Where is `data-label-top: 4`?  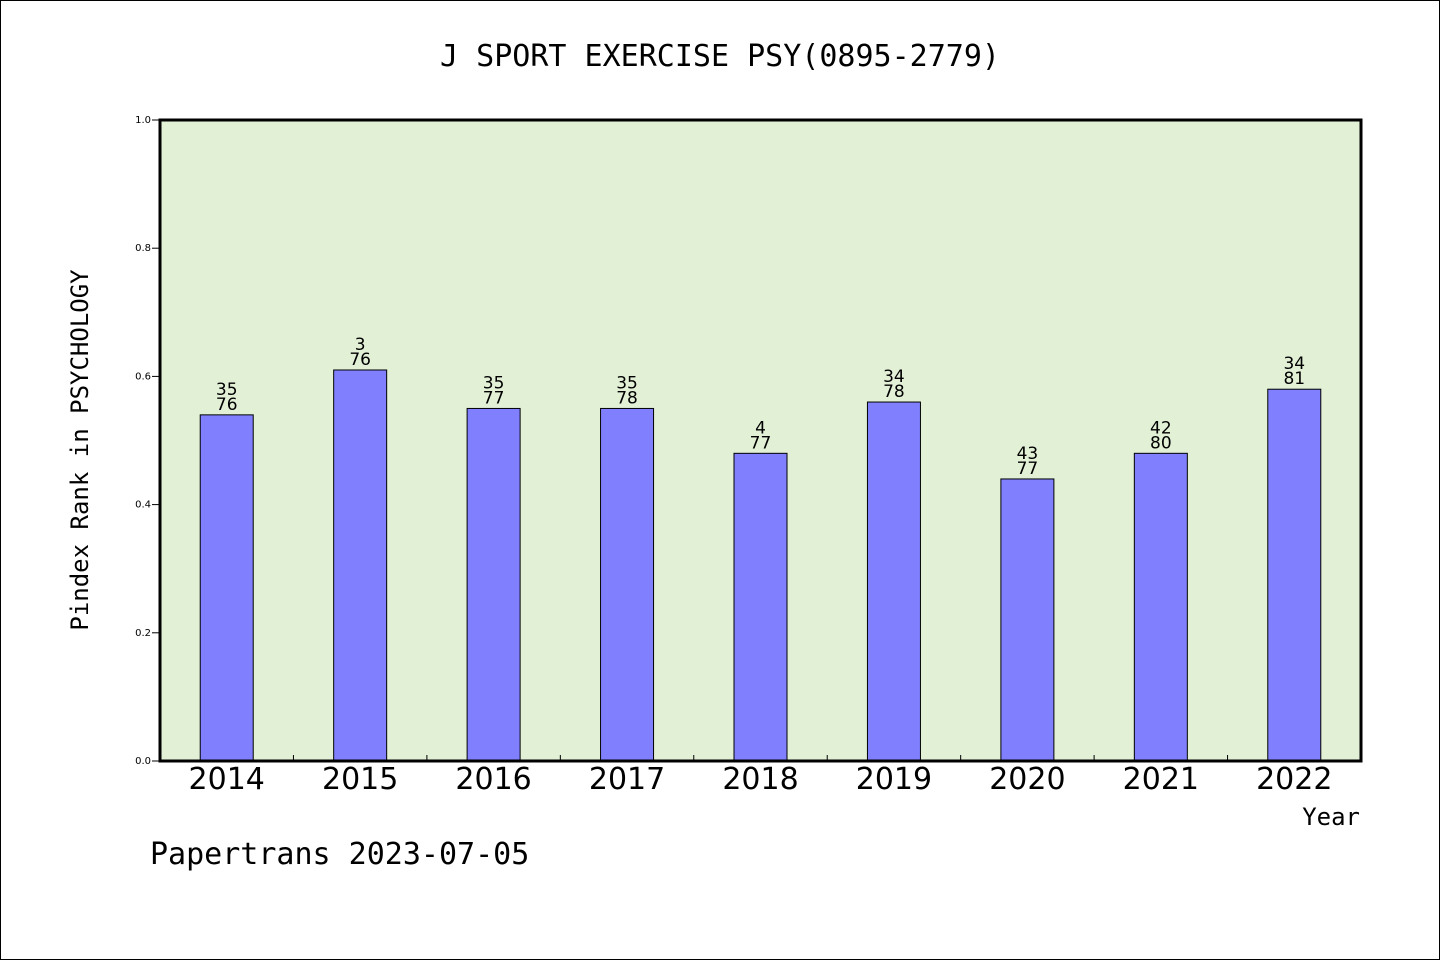
data-label-top: 4 is located at coordinates (760, 428).